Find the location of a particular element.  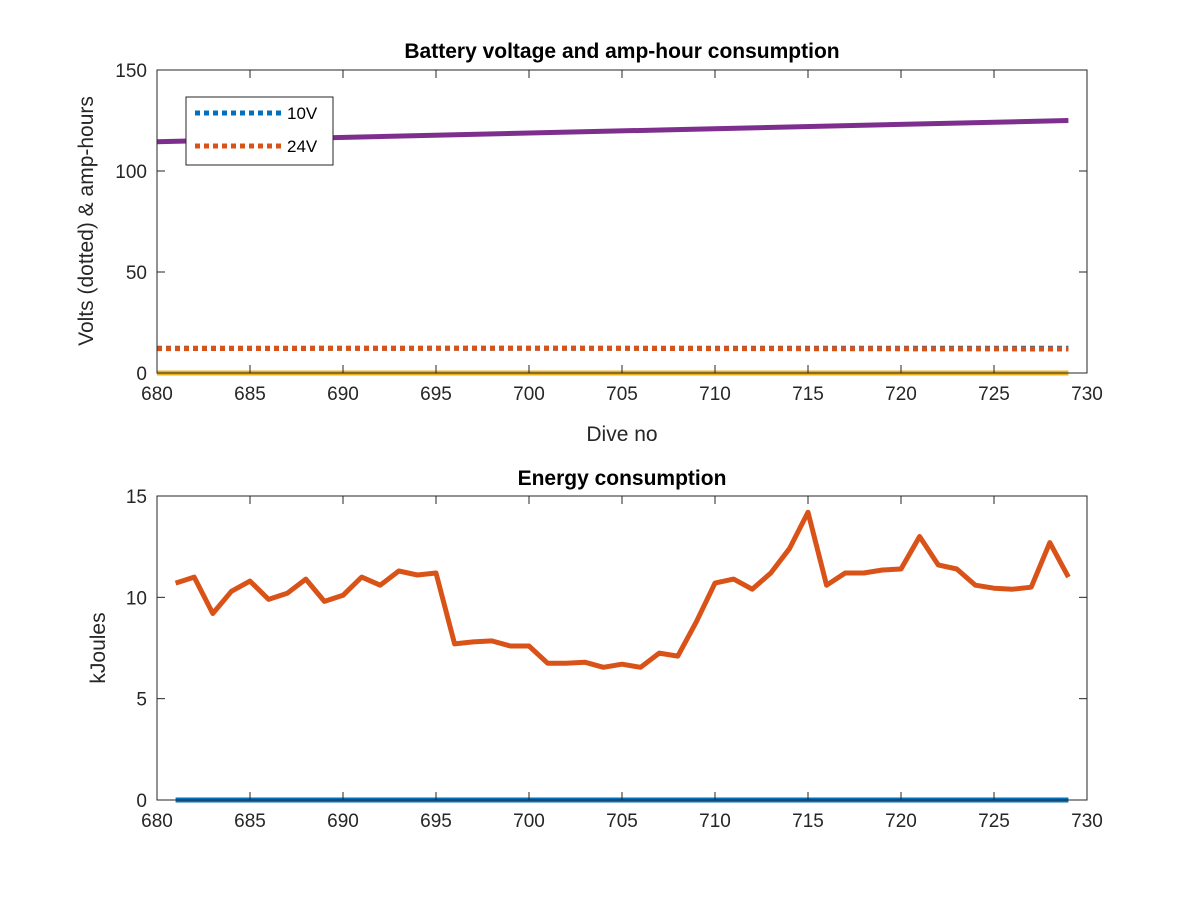

voltage-x-tick-label-9: 725 is located at coordinates (994, 394).